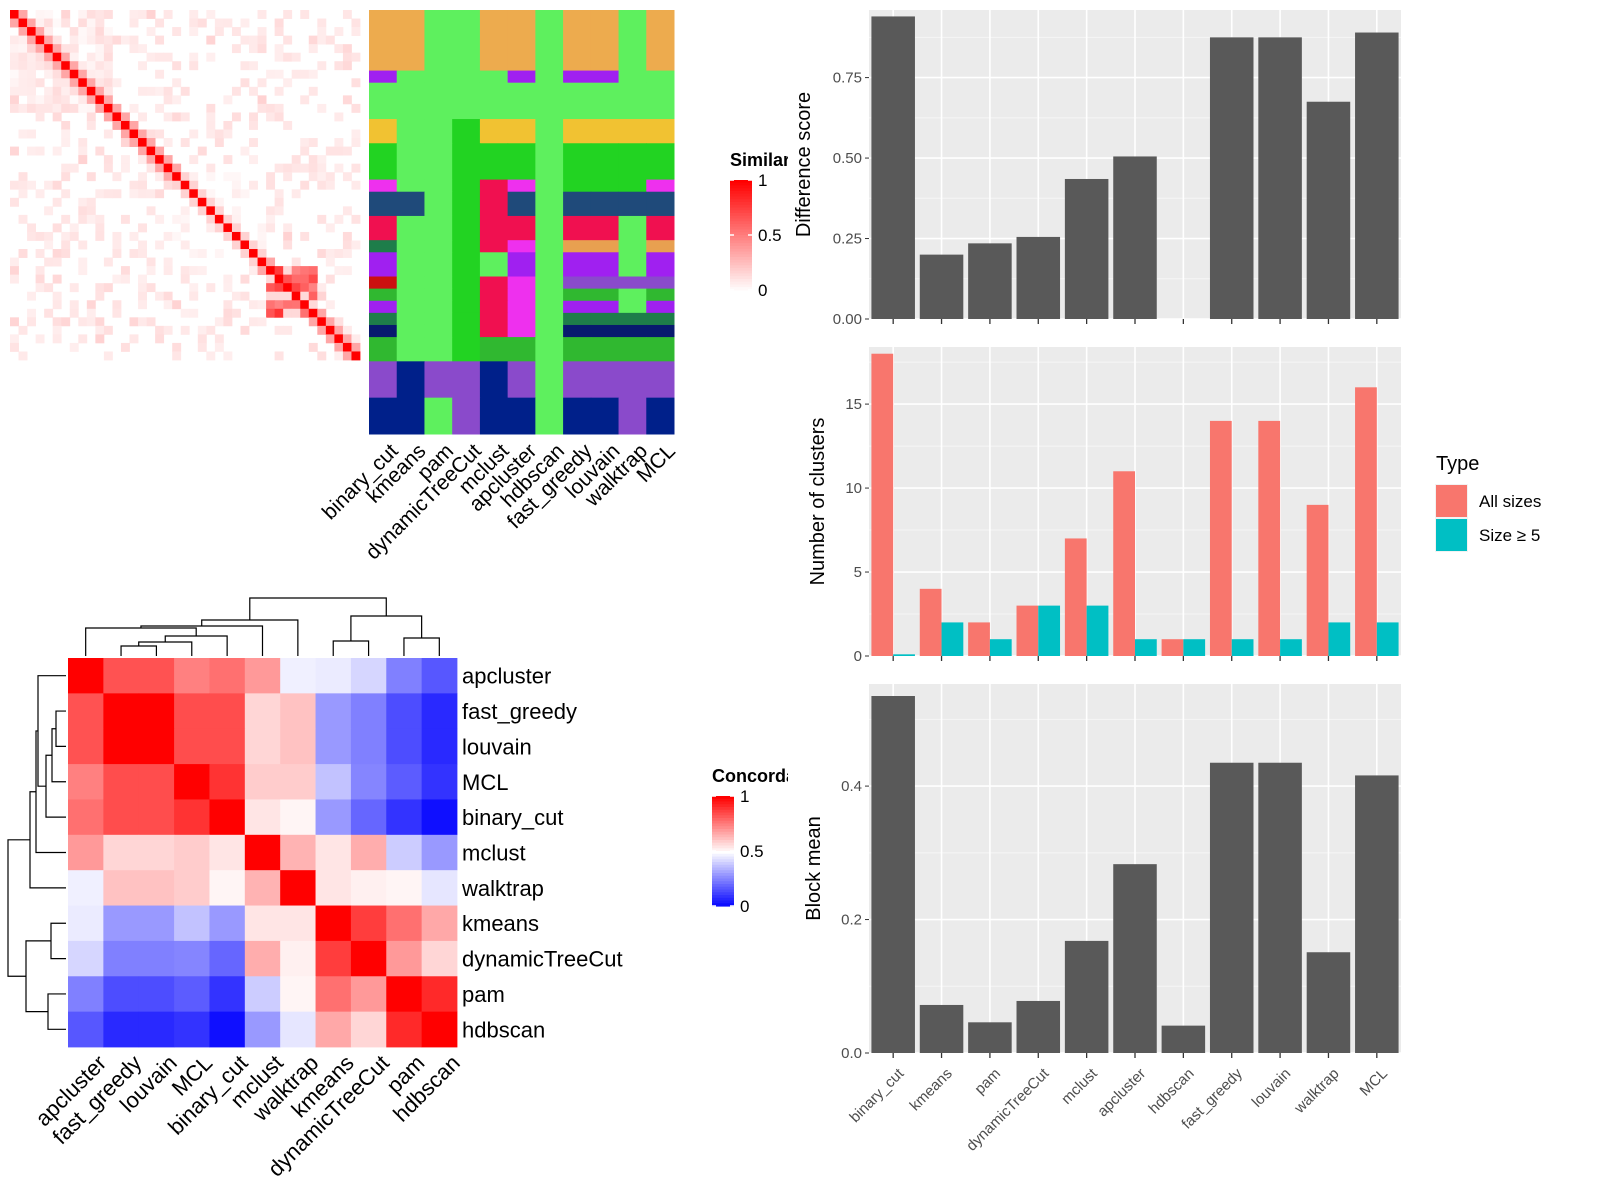 The width and height of the screenshot is (1600, 1200). I want to click on y-axis-label: Block mean, so click(814, 868).